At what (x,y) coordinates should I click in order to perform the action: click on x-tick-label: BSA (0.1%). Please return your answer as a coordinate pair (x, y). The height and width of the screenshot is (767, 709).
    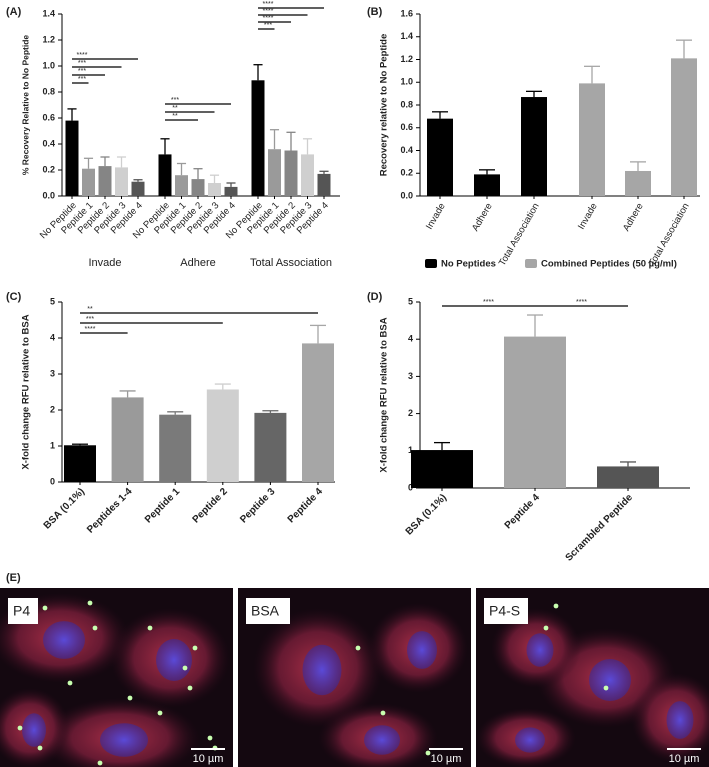
    Looking at the image, I should click on (426, 514).